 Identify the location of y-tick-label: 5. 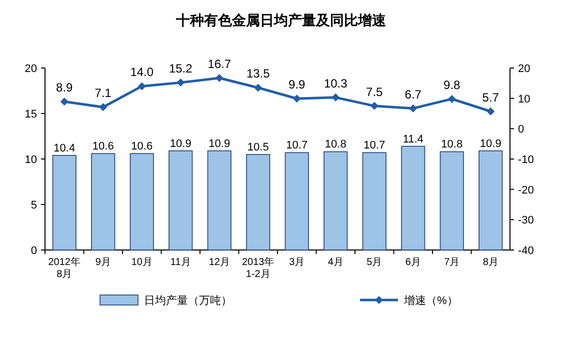
(33, 206).